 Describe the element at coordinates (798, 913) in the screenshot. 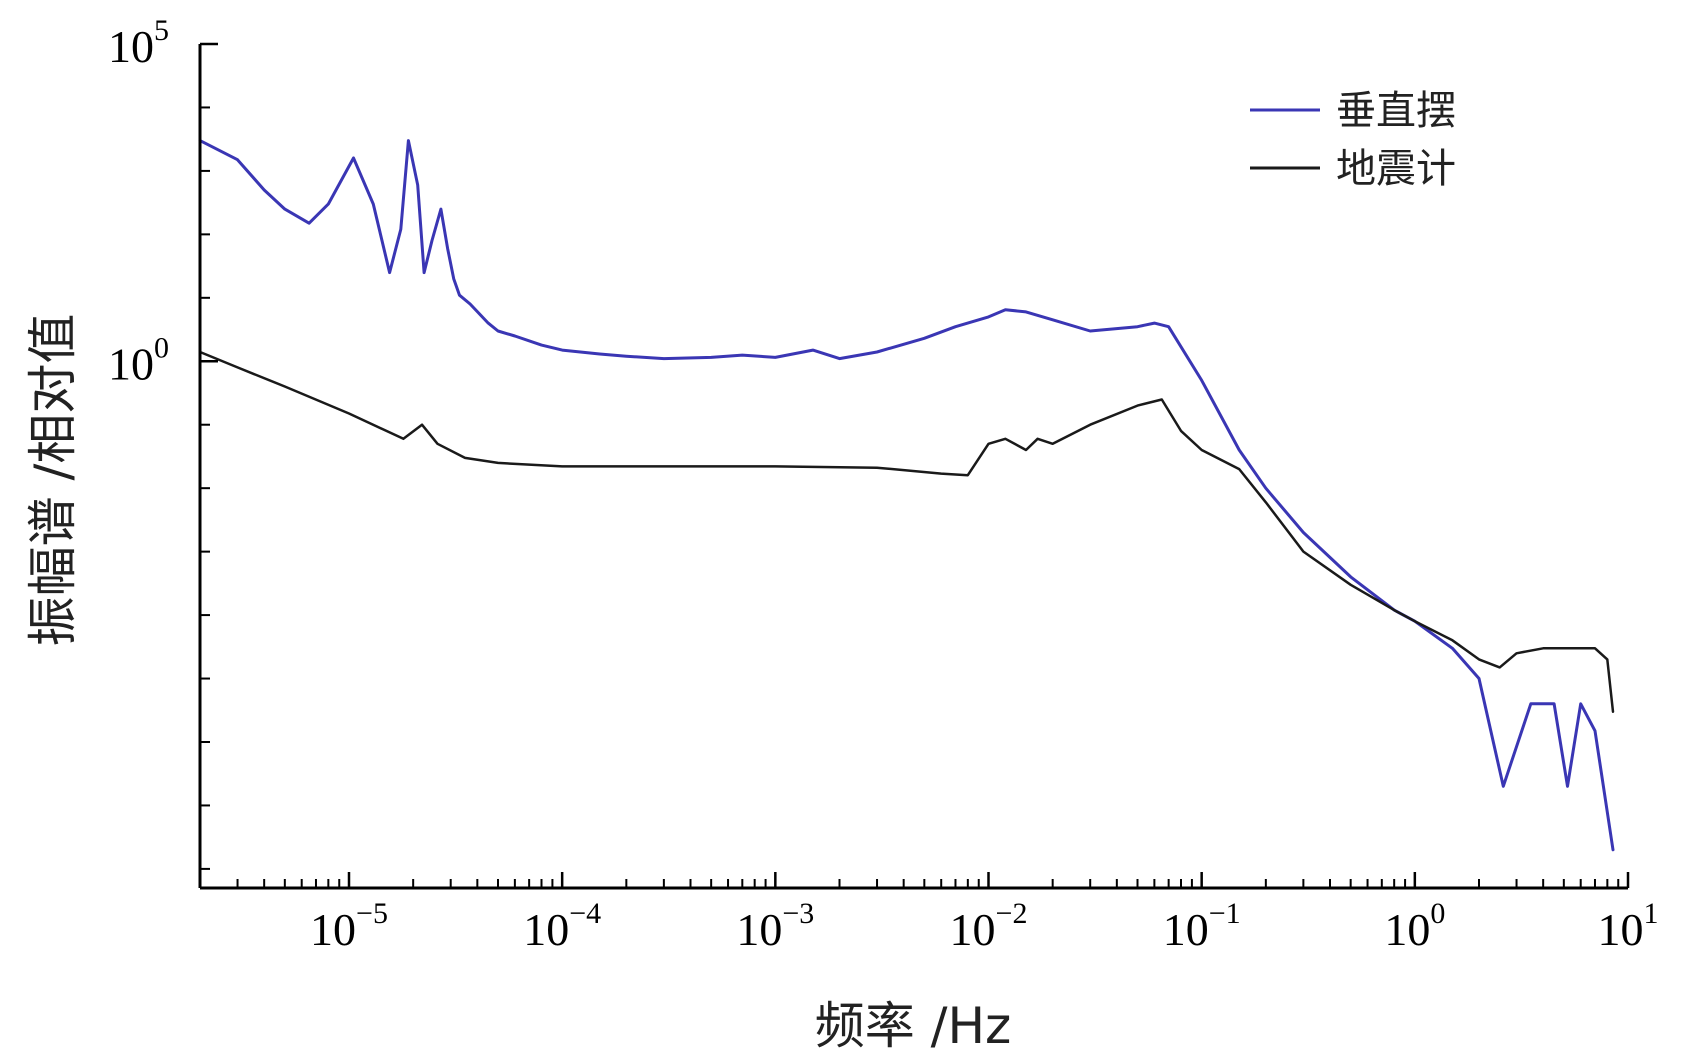

I see `x-tick-exponent: −3` at that location.